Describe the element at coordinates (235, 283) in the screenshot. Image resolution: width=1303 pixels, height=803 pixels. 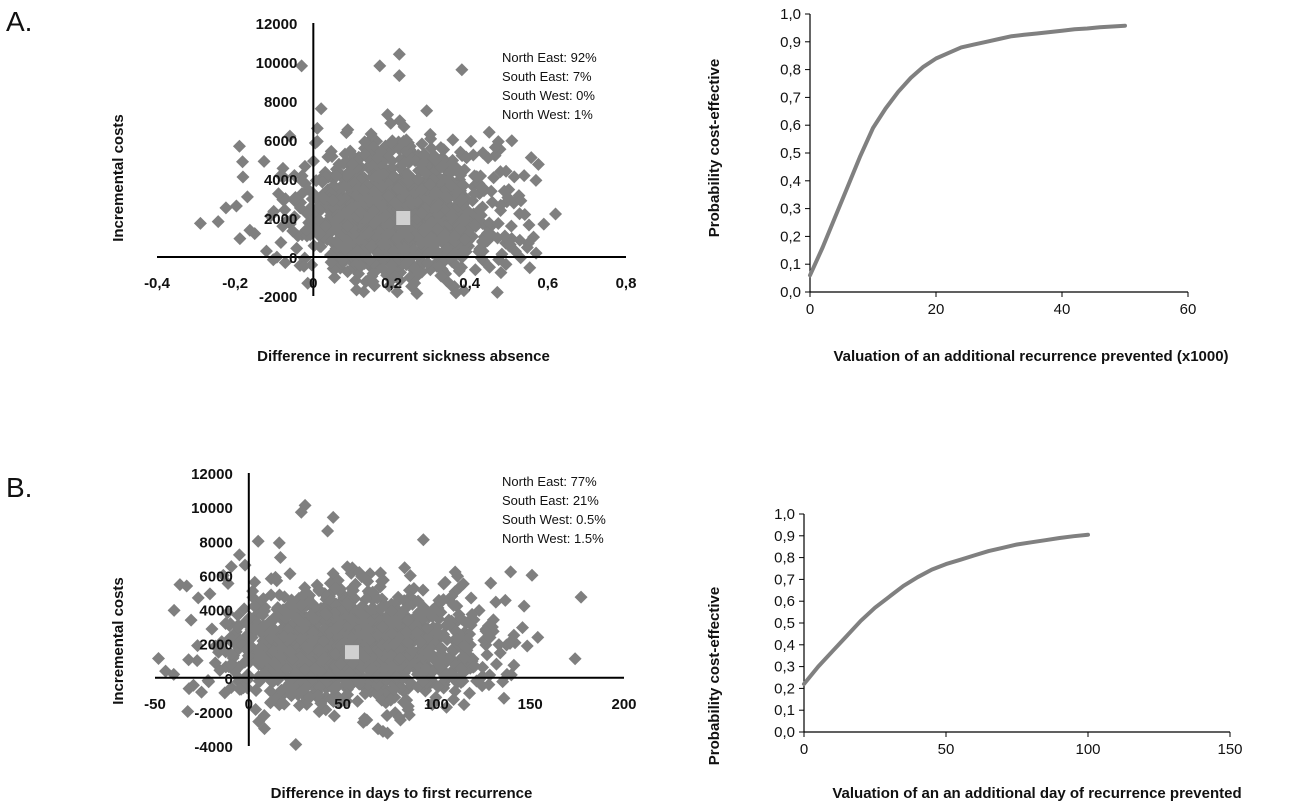
I see `x-tick-label: -0,2` at that location.